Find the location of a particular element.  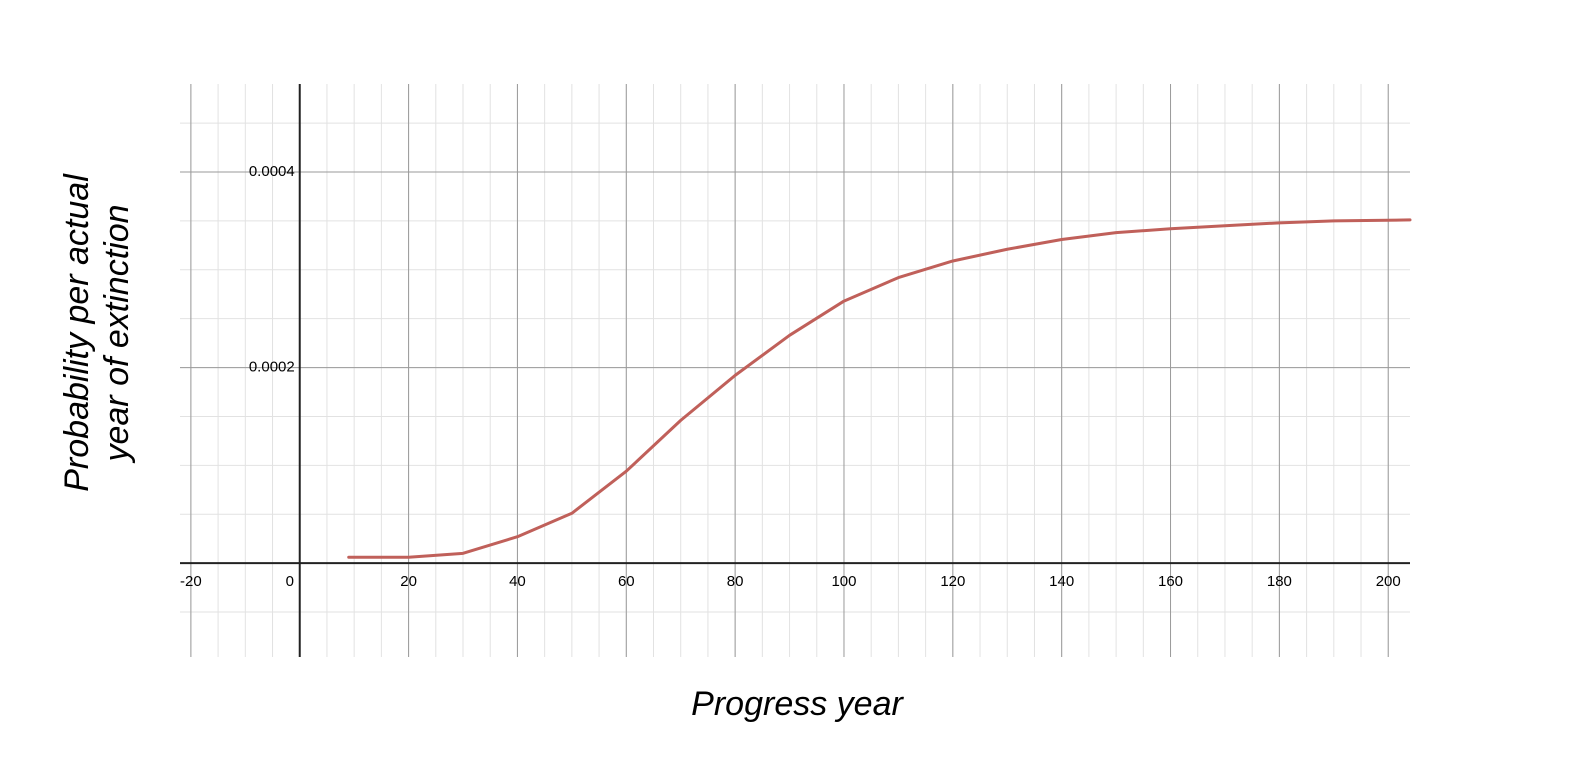

x-tick-label: 0 is located at coordinates (290, 581).